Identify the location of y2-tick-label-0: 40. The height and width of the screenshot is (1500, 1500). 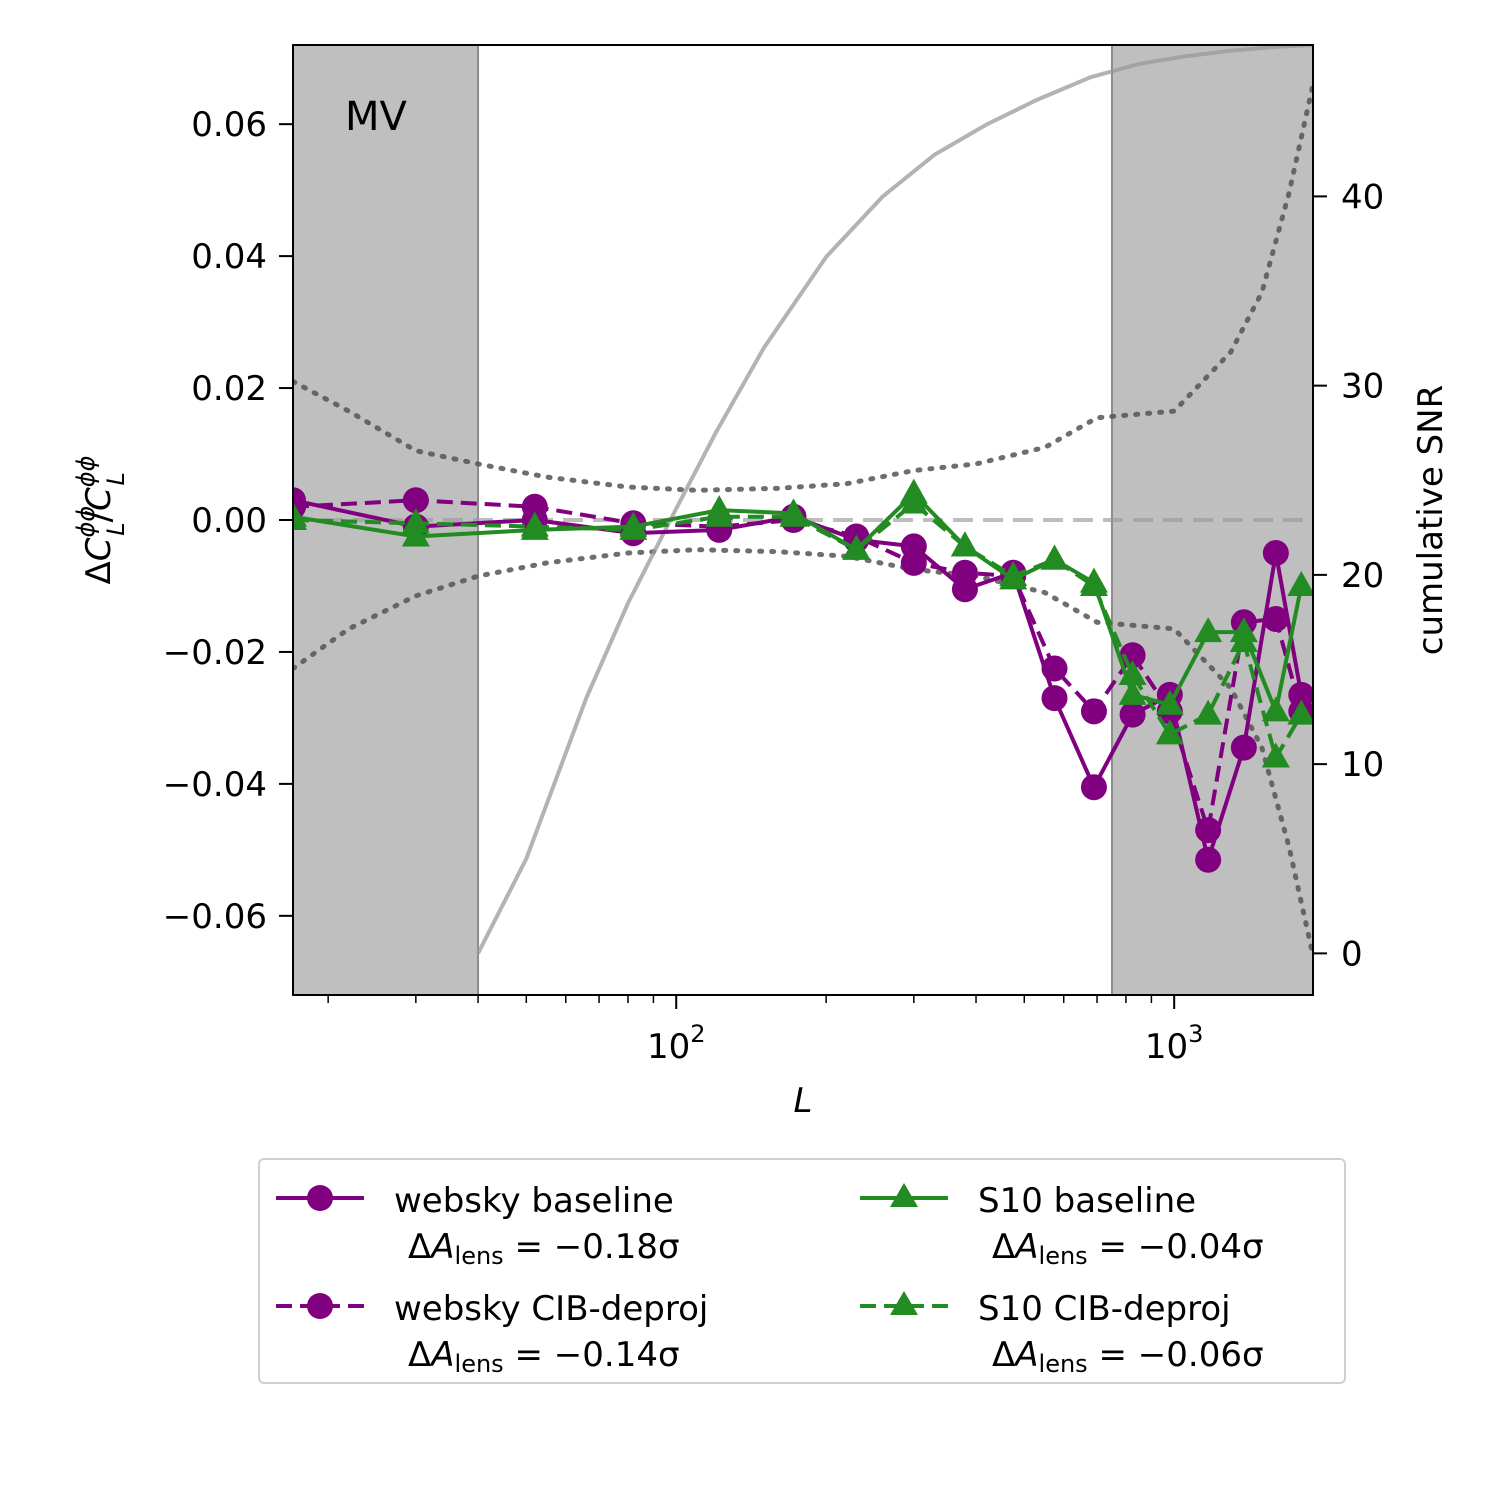
(1362, 197).